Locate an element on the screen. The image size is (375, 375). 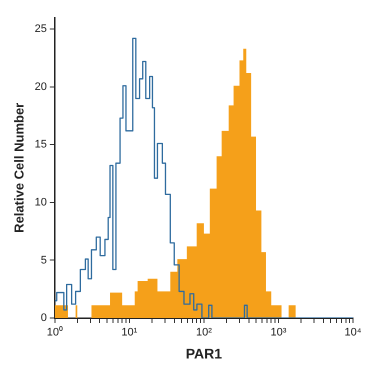
x-tick-label: 10³ is located at coordinates (278, 332).